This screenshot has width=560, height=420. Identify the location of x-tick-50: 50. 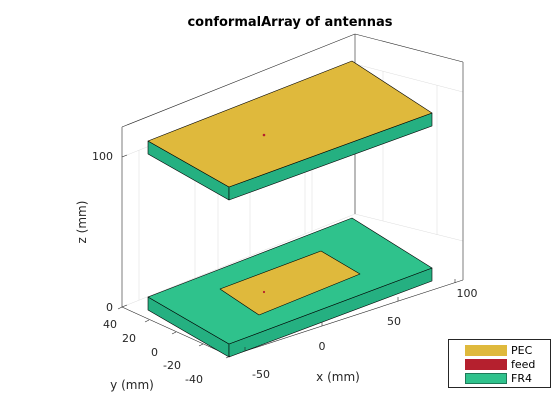
(394, 321).